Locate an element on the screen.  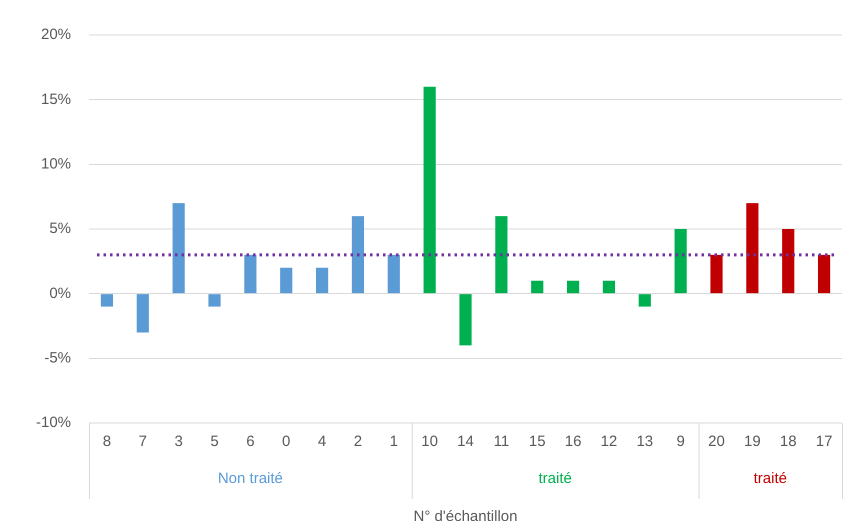
text: Non traité is located at coordinates (250, 479).